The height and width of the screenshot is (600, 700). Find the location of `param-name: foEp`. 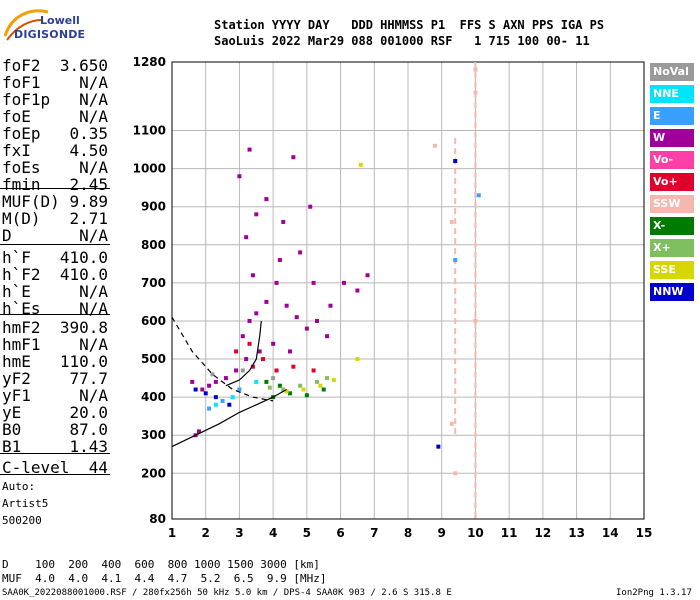

param-name: foEp is located at coordinates (21, 133).